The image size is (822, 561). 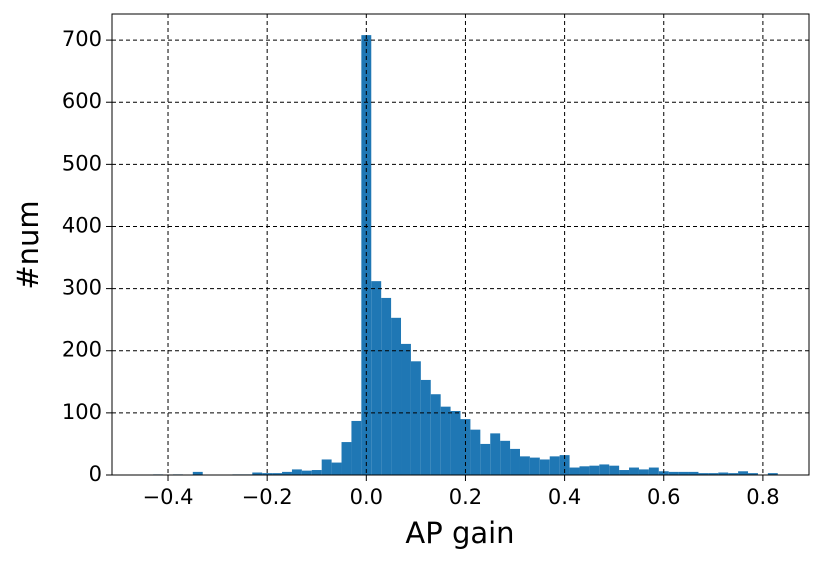 I want to click on y-axis-label: #num, so click(x=28, y=244).